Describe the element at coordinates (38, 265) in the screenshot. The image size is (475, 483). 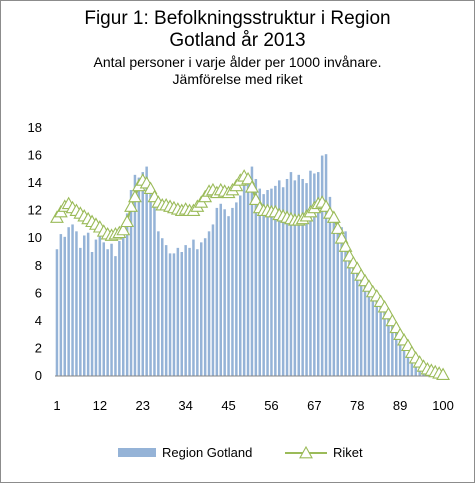
I see `y-tick-label: 8` at that location.